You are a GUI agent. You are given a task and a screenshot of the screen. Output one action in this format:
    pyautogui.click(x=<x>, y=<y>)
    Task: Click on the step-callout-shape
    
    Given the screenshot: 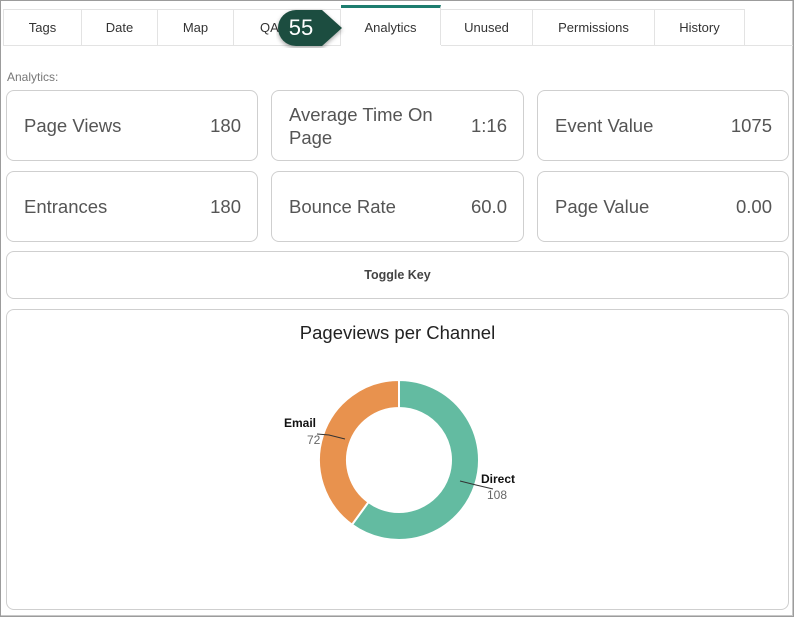 What is the action you would take?
    pyautogui.click(x=310, y=28)
    